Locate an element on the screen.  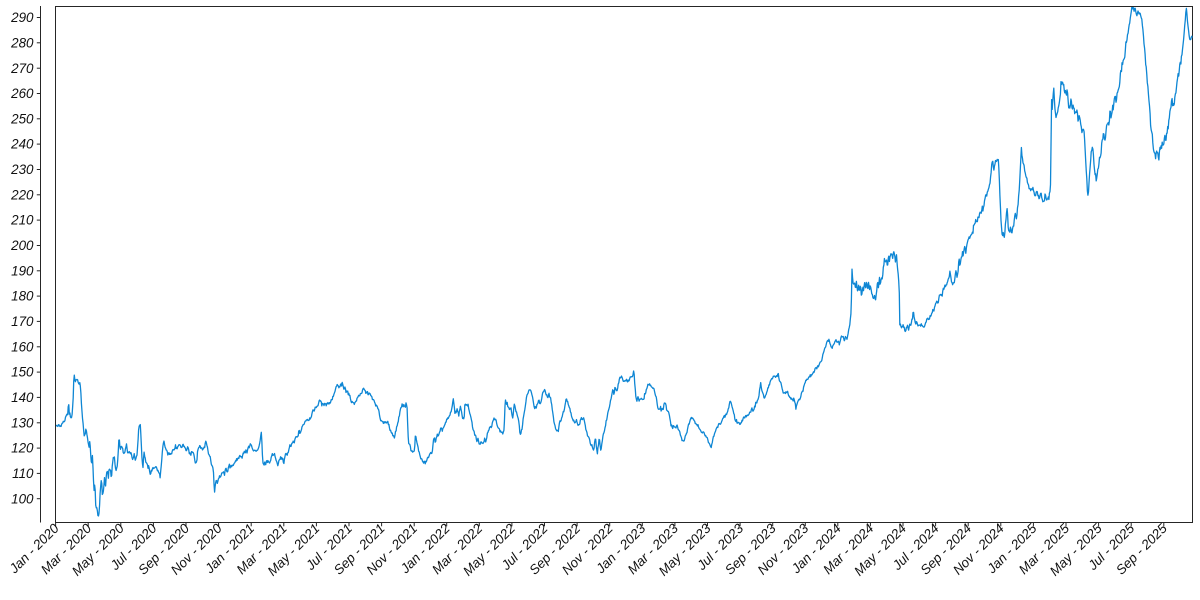
svg-text: 220 is located at coordinates (22, 194).